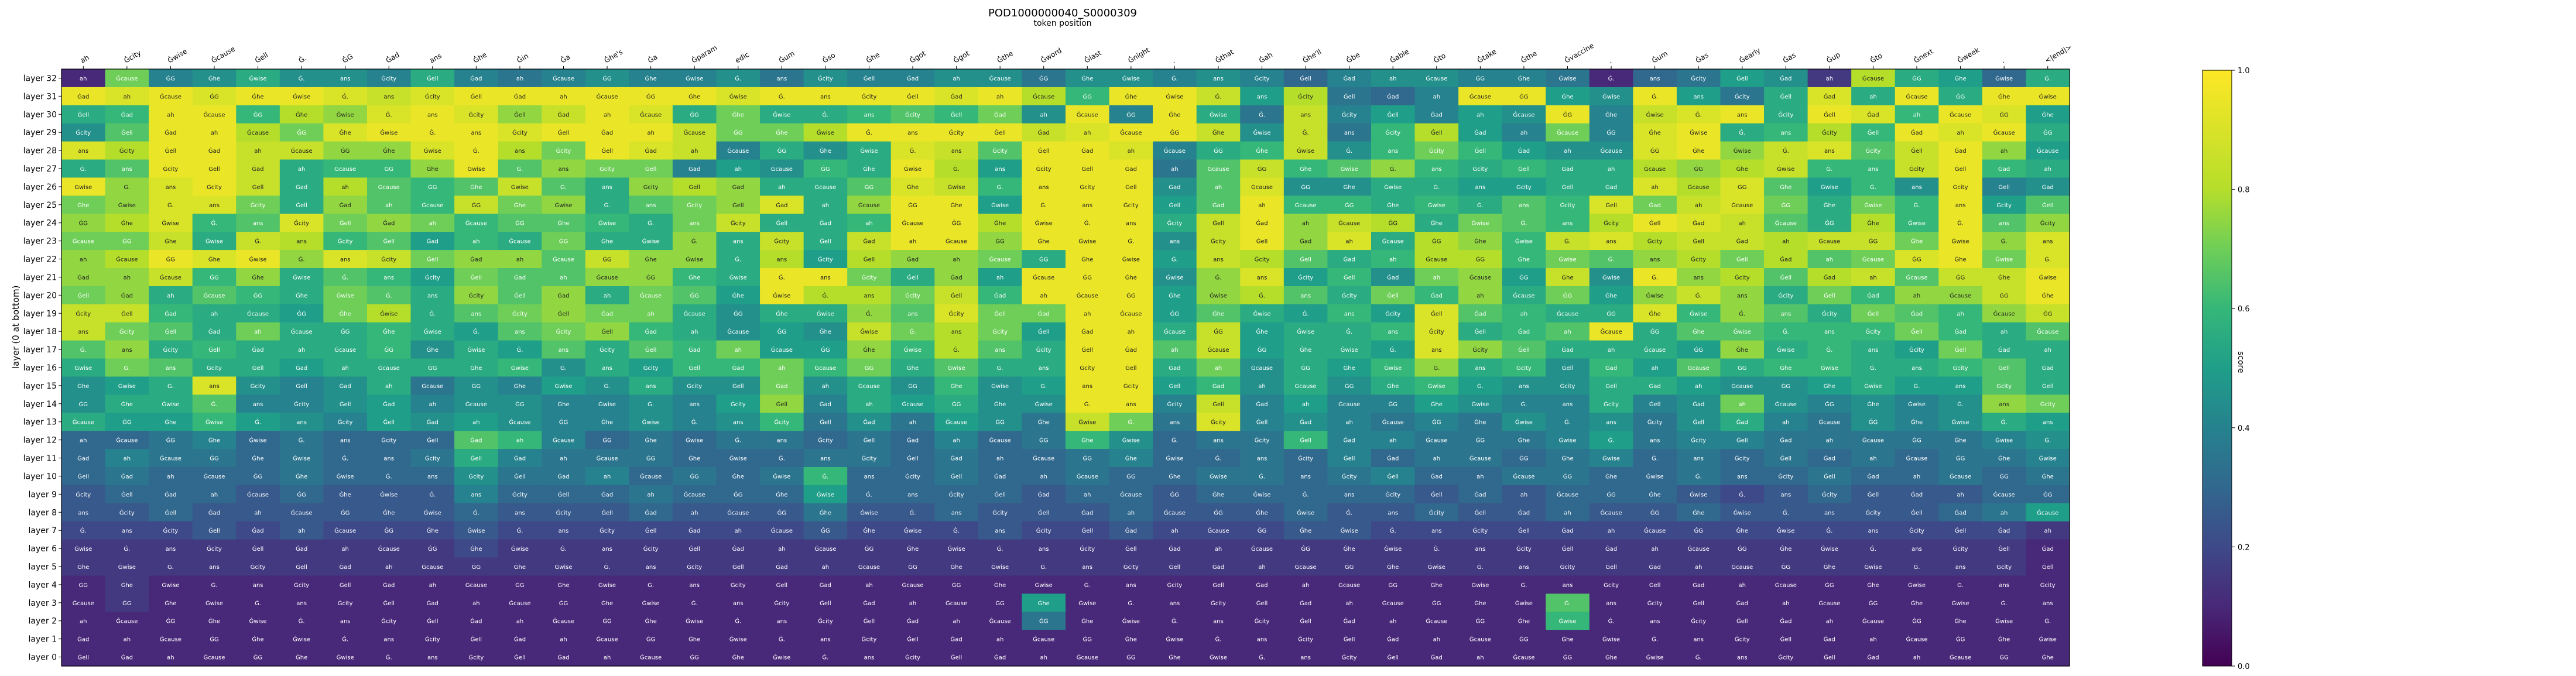 This screenshot has width=2576, height=676. What do you see at coordinates (2244, 547) in the screenshot?
I see `colorbar-tick-label: 0.2` at bounding box center [2244, 547].